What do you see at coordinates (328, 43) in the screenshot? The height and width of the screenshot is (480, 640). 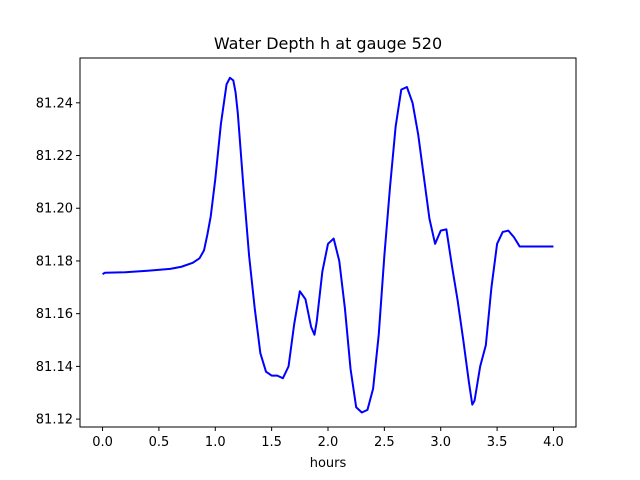 I see `chart-title: Water Depth h at gauge 520` at bounding box center [328, 43].